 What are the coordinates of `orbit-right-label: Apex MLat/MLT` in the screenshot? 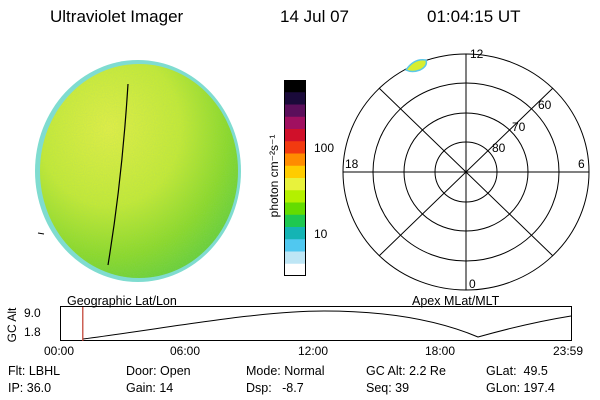 It's located at (456, 301).